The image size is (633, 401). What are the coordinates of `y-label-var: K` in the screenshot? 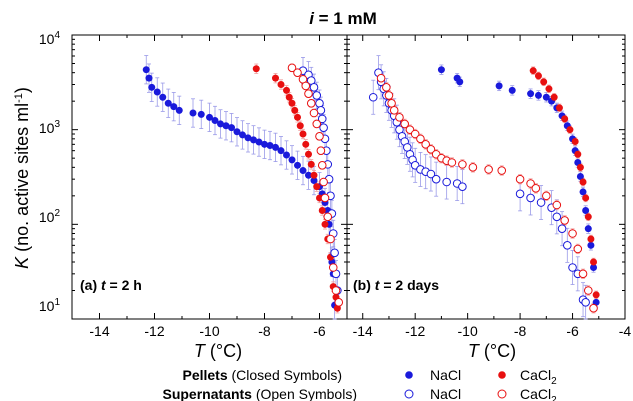 It's located at (22, 262).